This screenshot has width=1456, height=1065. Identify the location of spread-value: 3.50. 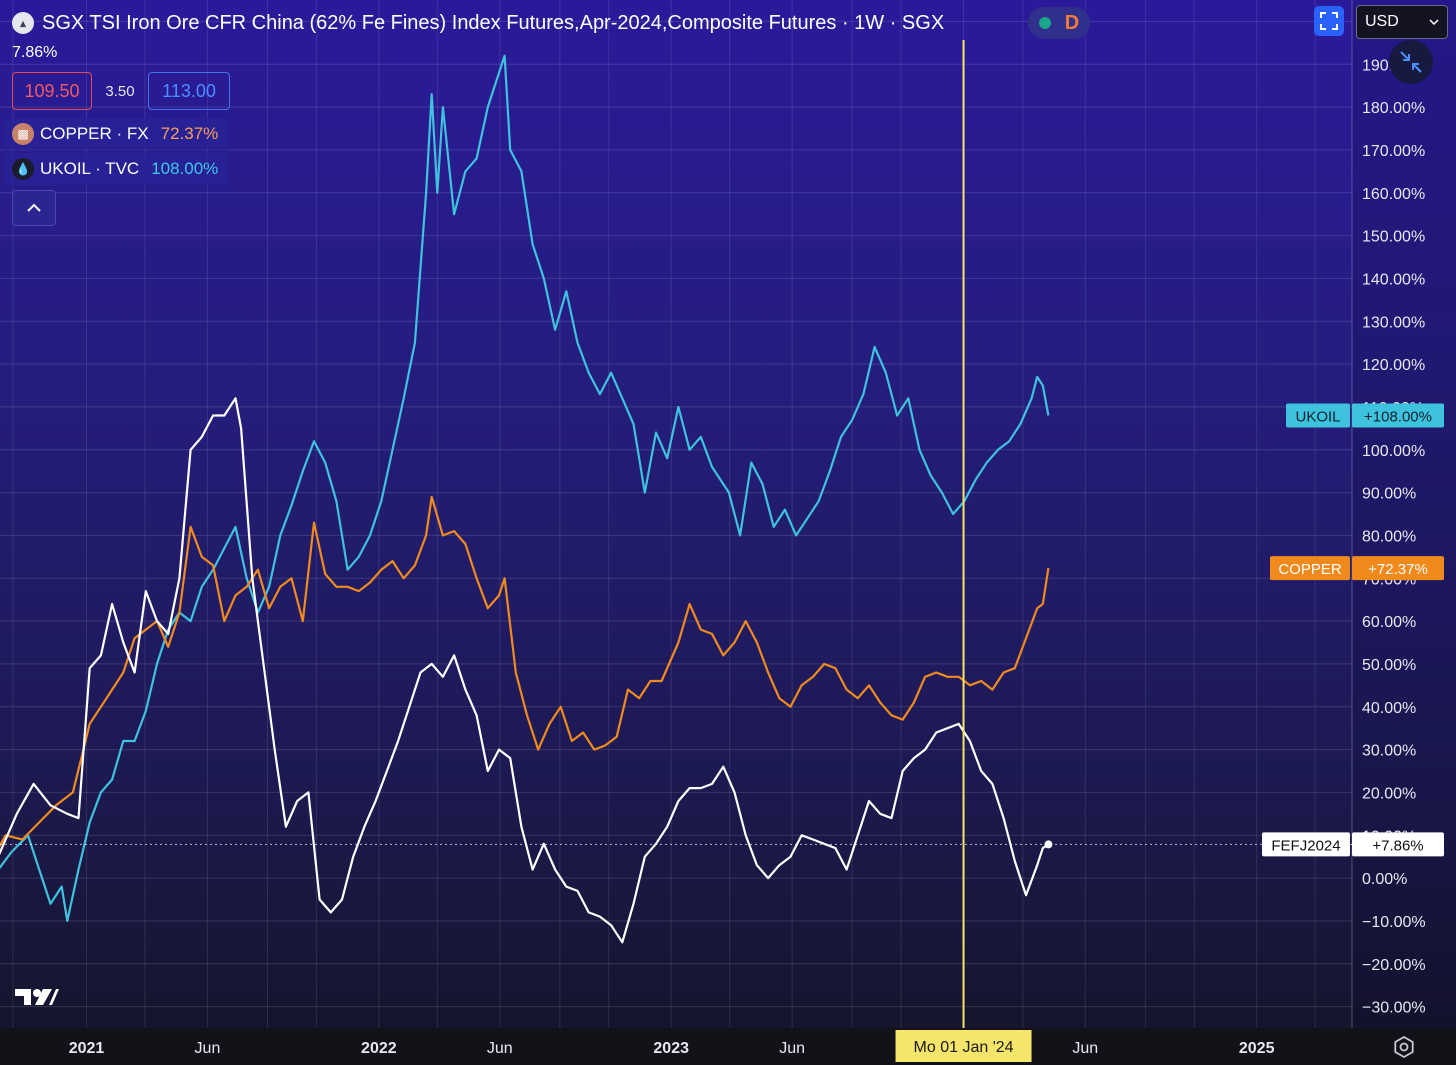
(120, 91).